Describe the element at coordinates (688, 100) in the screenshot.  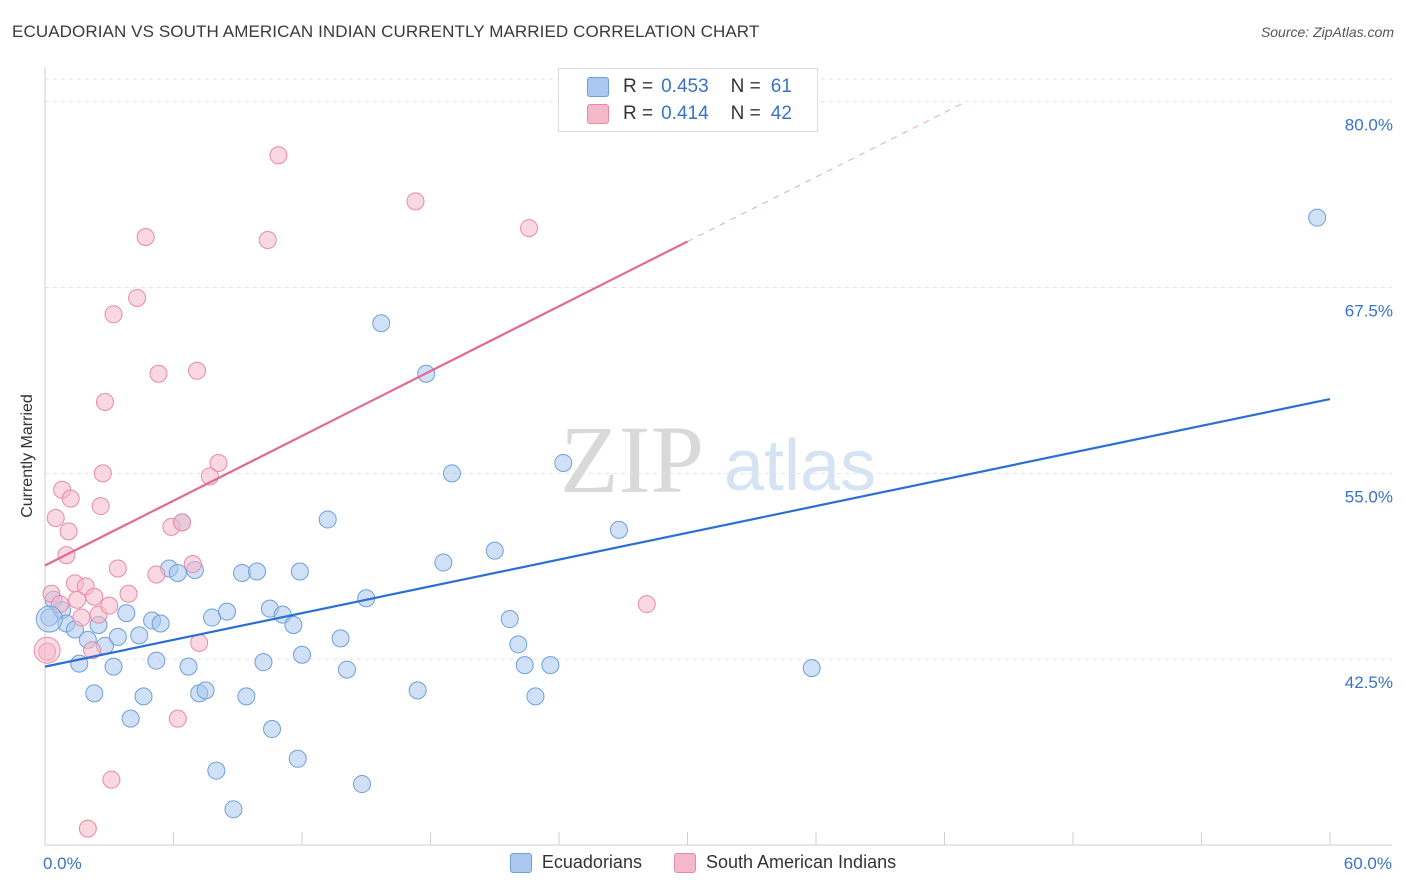
I see `correlation-legend: R = 0.453 N = 61 R = 0.414 N = 42` at that location.